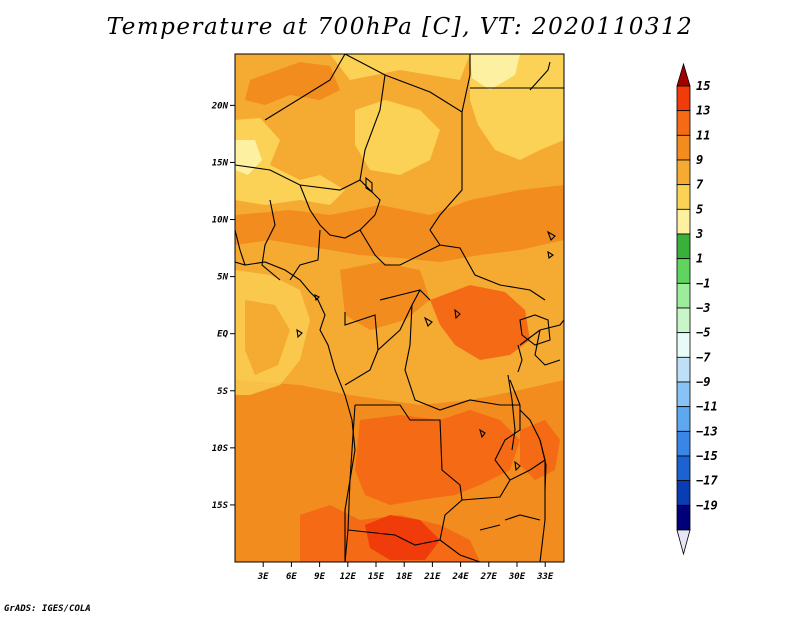  I want to click on warm-zone-congo-south, so click(437, 457).